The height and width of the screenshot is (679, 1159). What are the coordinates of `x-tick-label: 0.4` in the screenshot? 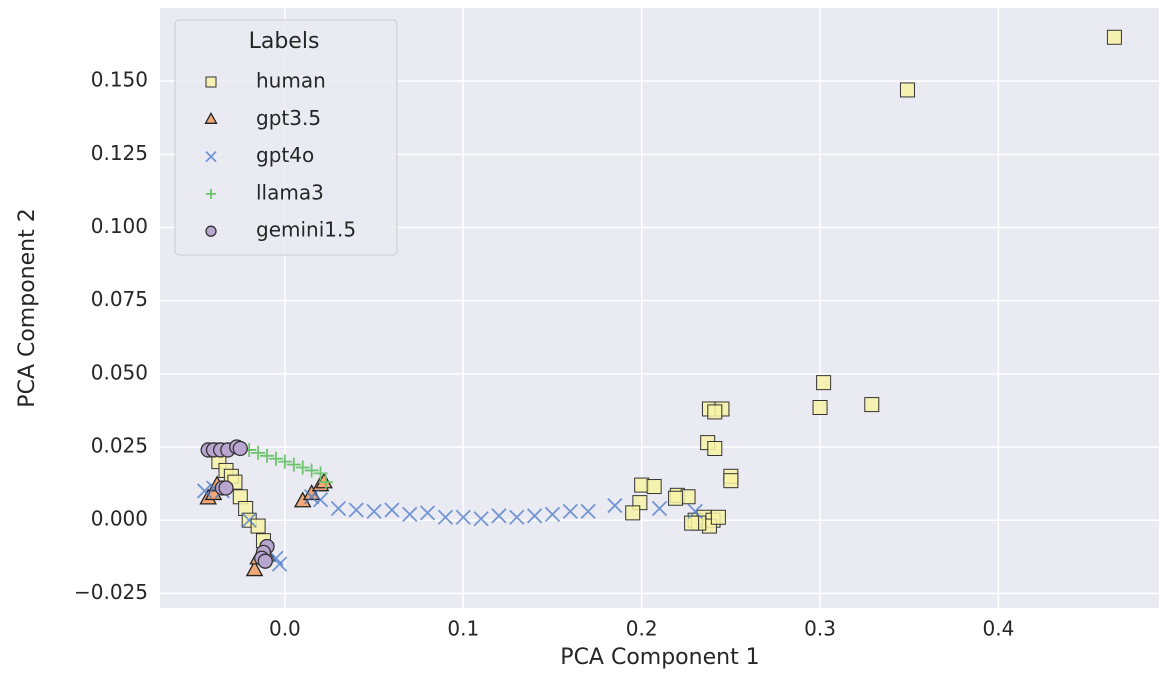 It's located at (999, 629).